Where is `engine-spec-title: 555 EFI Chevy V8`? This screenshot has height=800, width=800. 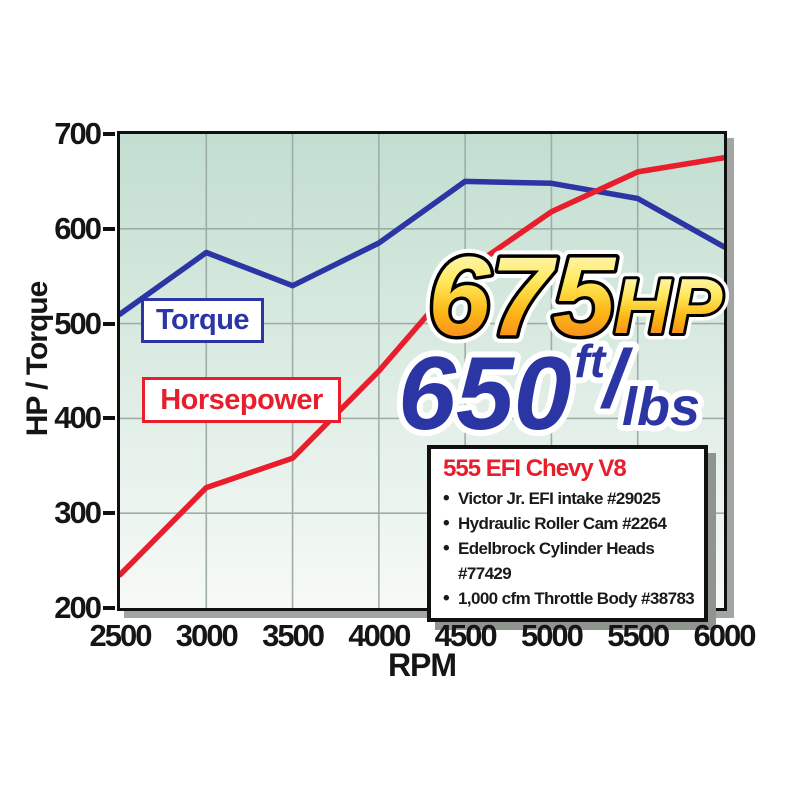
engine-spec-title: 555 EFI Chevy V8 is located at coordinates (535, 468).